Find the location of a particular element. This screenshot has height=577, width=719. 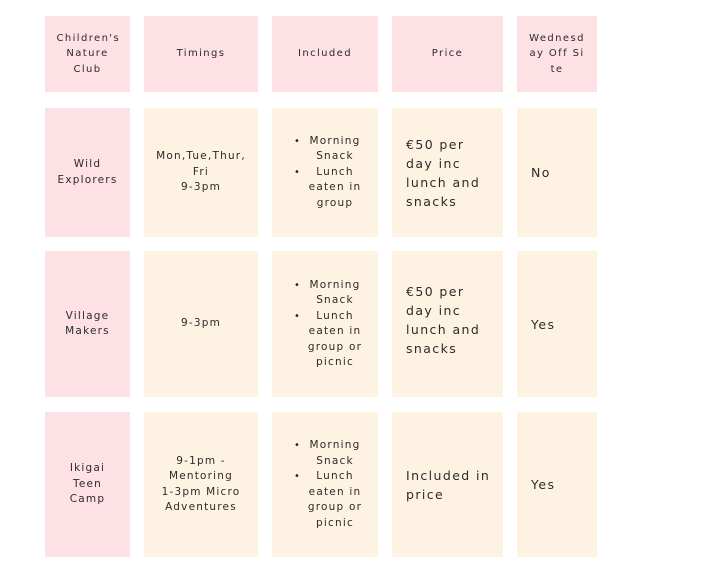

header-included-label: Included is located at coordinates (325, 54).